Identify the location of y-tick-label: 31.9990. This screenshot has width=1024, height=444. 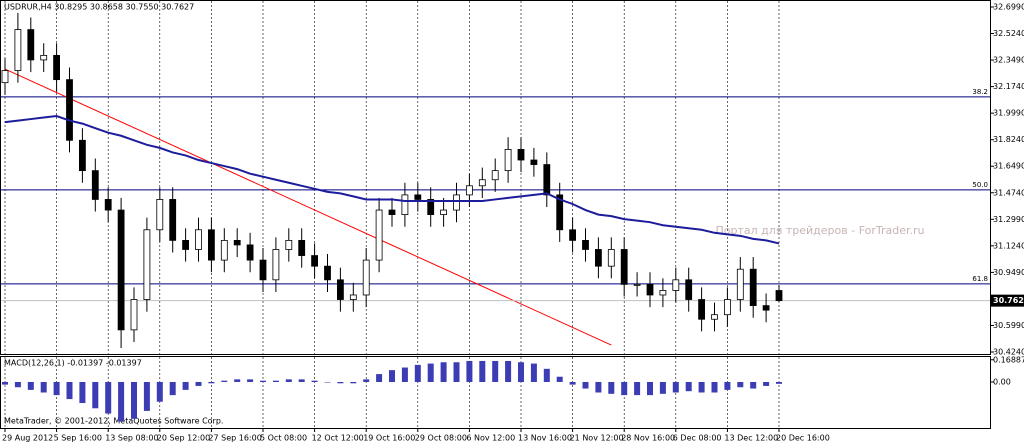
(1008, 113).